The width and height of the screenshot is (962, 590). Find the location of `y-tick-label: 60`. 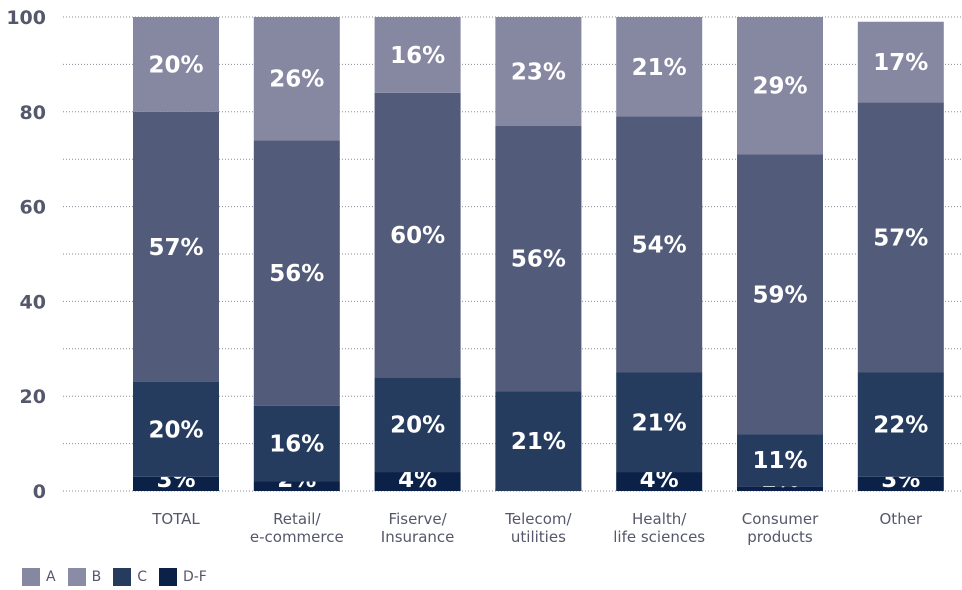

y-tick-label: 60 is located at coordinates (33, 208).